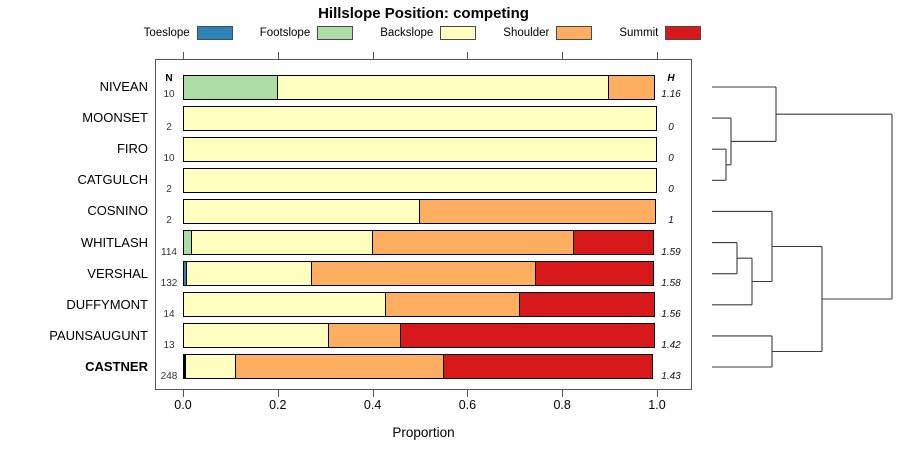 Image resolution: width=900 pixels, height=460 pixels. Describe the element at coordinates (423, 13) in the screenshot. I see `chart-title: Hillslope Position: competing` at that location.